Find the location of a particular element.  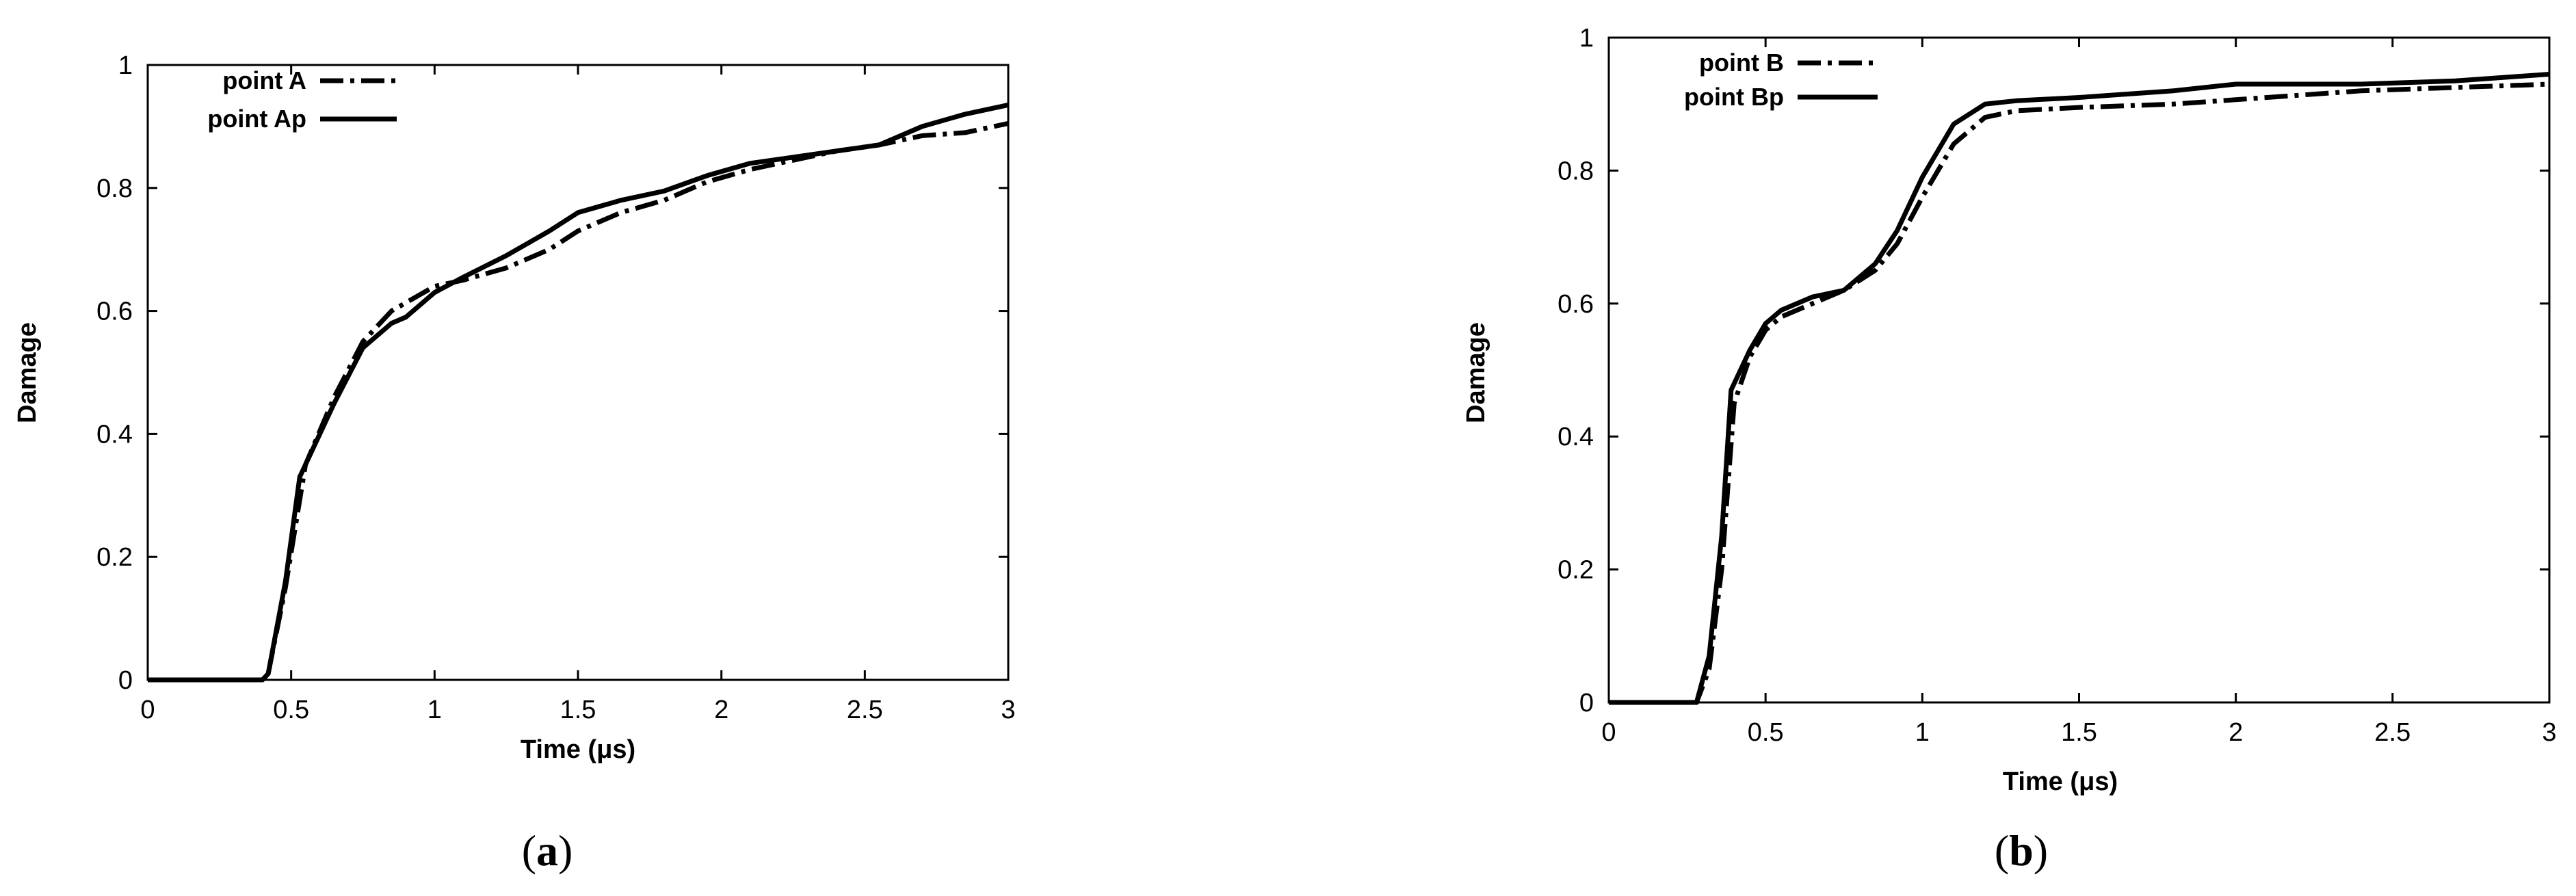

legend-label-point-a: point A is located at coordinates (264, 80).